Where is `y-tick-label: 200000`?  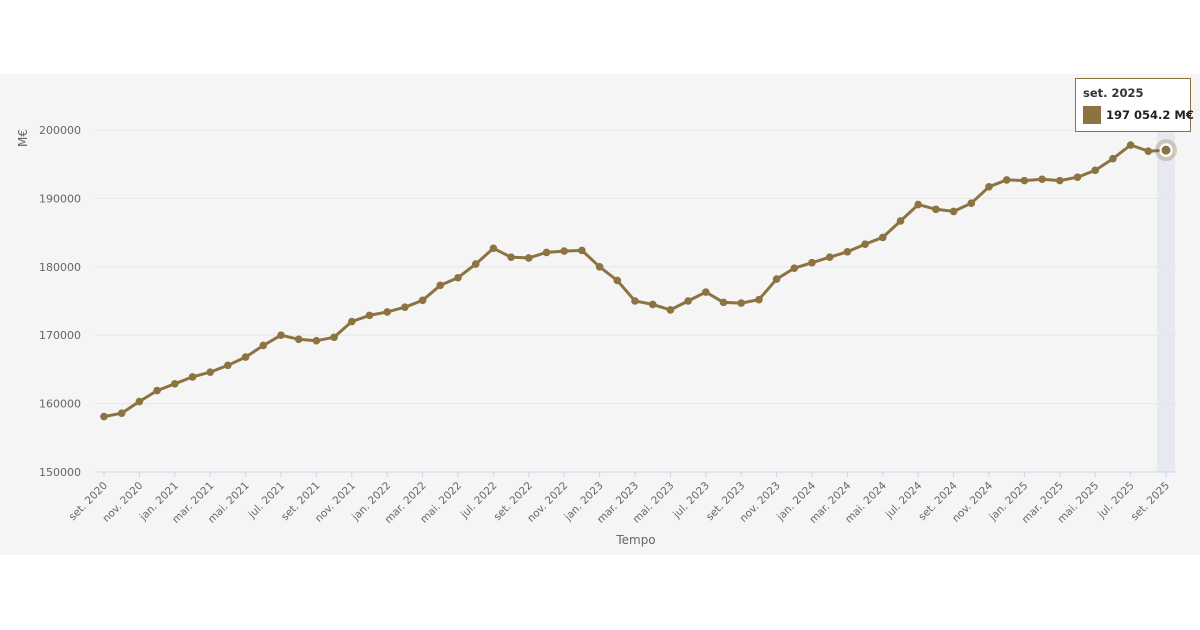
y-tick-label: 200000 is located at coordinates (60, 130).